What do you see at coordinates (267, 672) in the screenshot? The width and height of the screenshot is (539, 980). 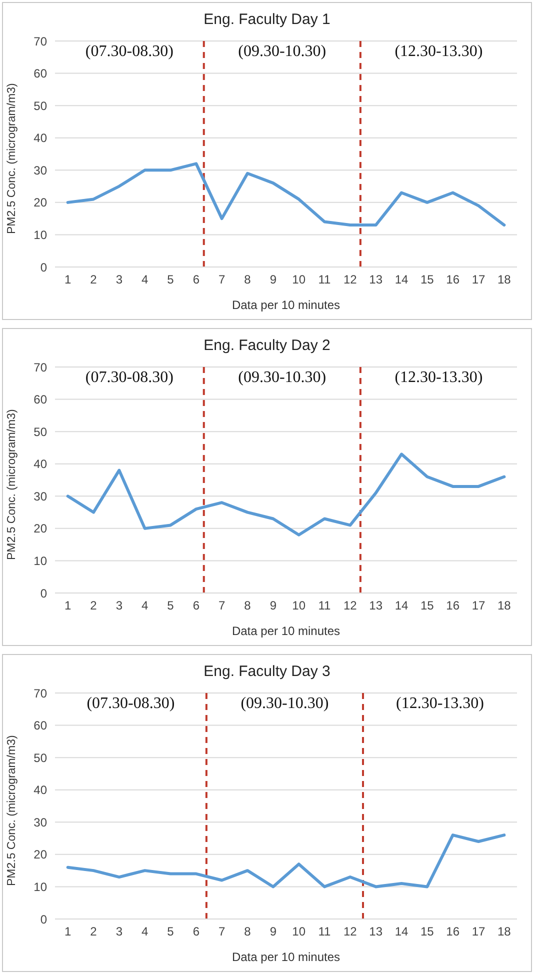 I see `chart-title: Eng. Faculty Day 3` at bounding box center [267, 672].